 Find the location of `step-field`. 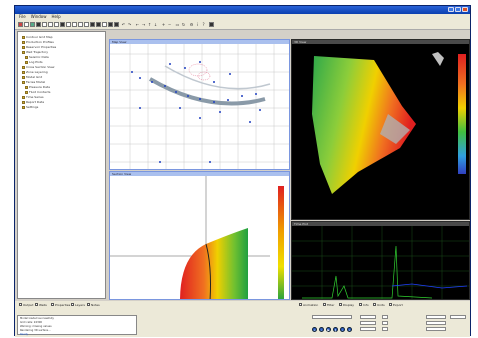

step-field is located at coordinates (368, 329).